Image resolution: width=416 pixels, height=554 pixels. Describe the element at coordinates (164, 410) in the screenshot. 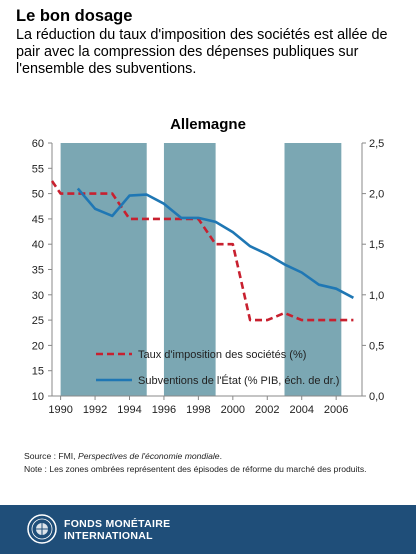

I see `x-tick-label: 1996` at that location.